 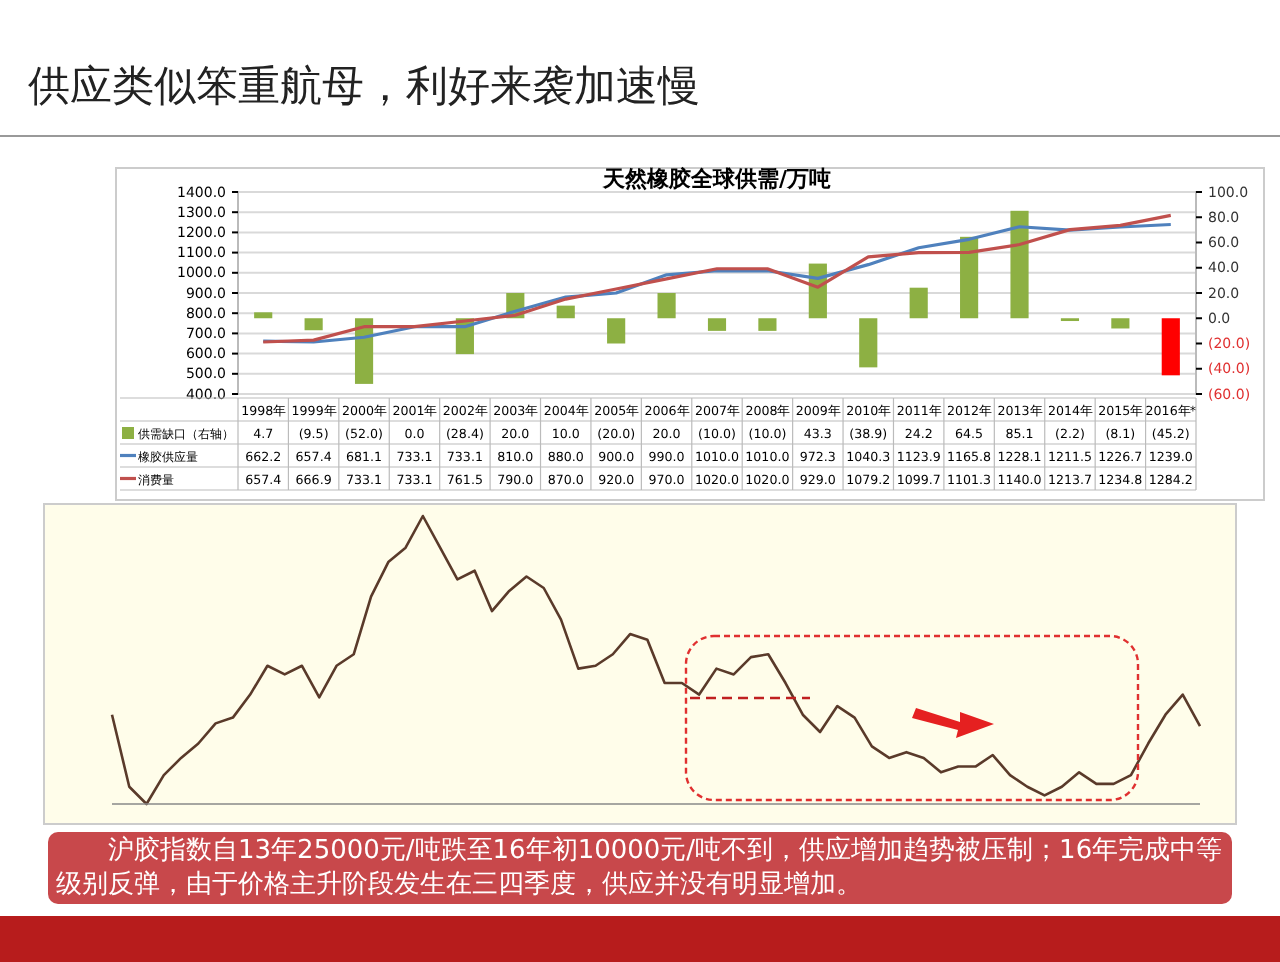 What do you see at coordinates (716, 179) in the screenshot?
I see `chart-title: 天然橡胶全球供需/万吨` at bounding box center [716, 179].